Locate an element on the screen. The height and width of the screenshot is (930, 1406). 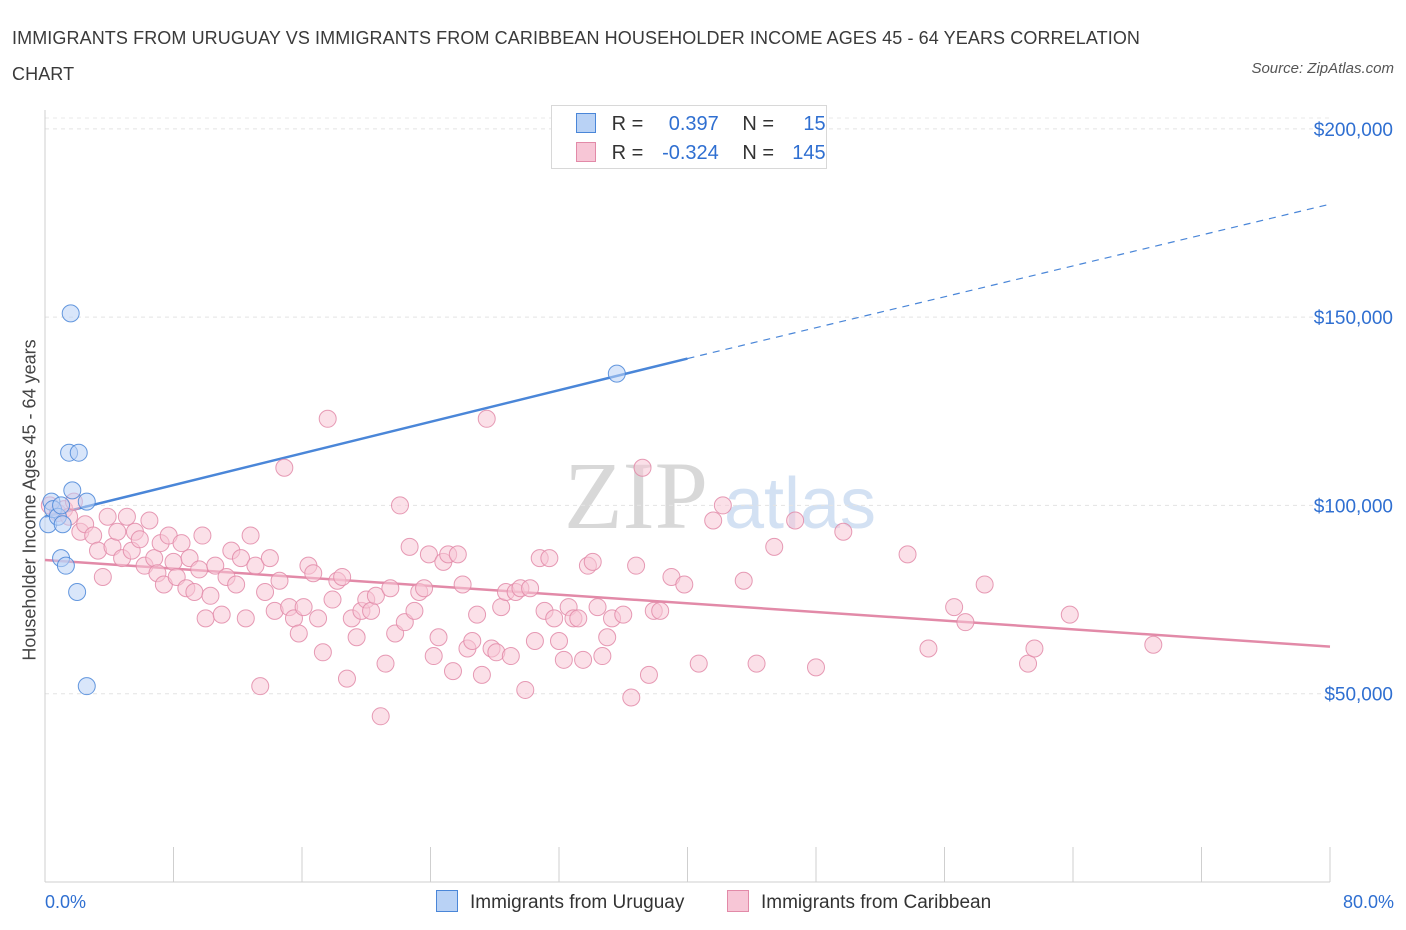
y-tick-label: $150,000 is located at coordinates (1353, 318).